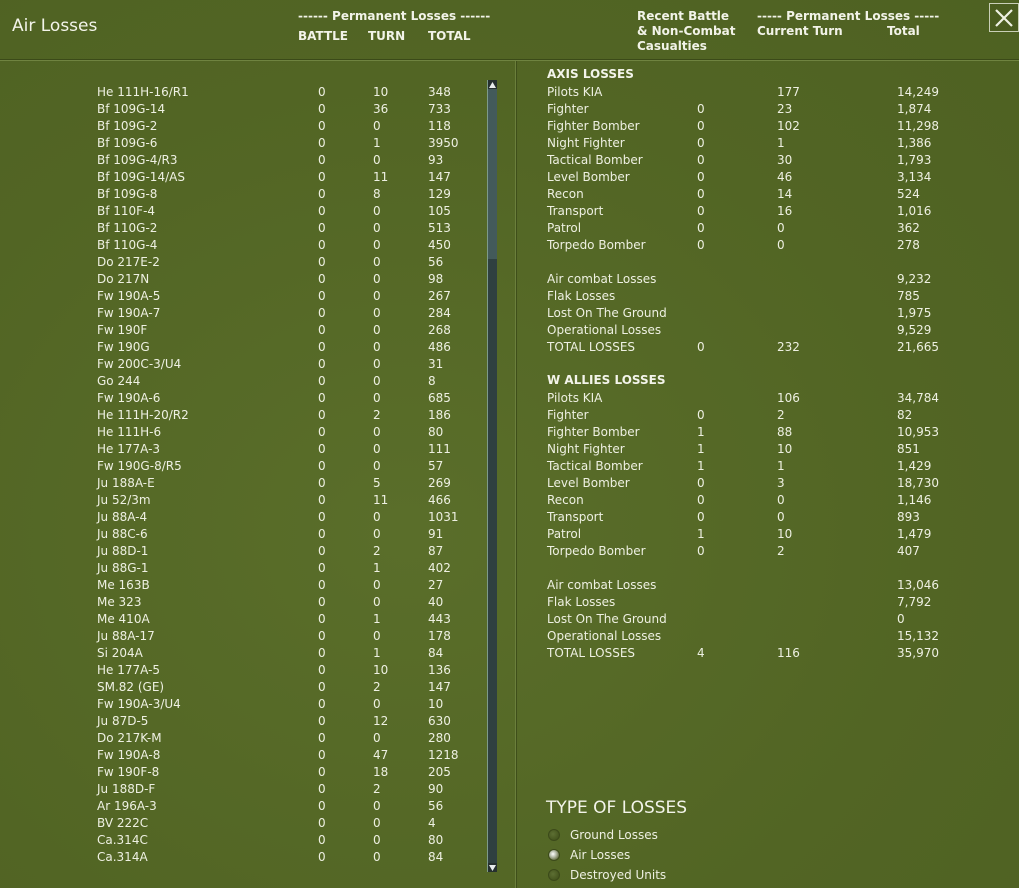 The image size is (1019, 888). What do you see at coordinates (509, 653) in the screenshot?
I see `allies-cause-row: TOTAL LOSSES 4 116 35,970` at bounding box center [509, 653].